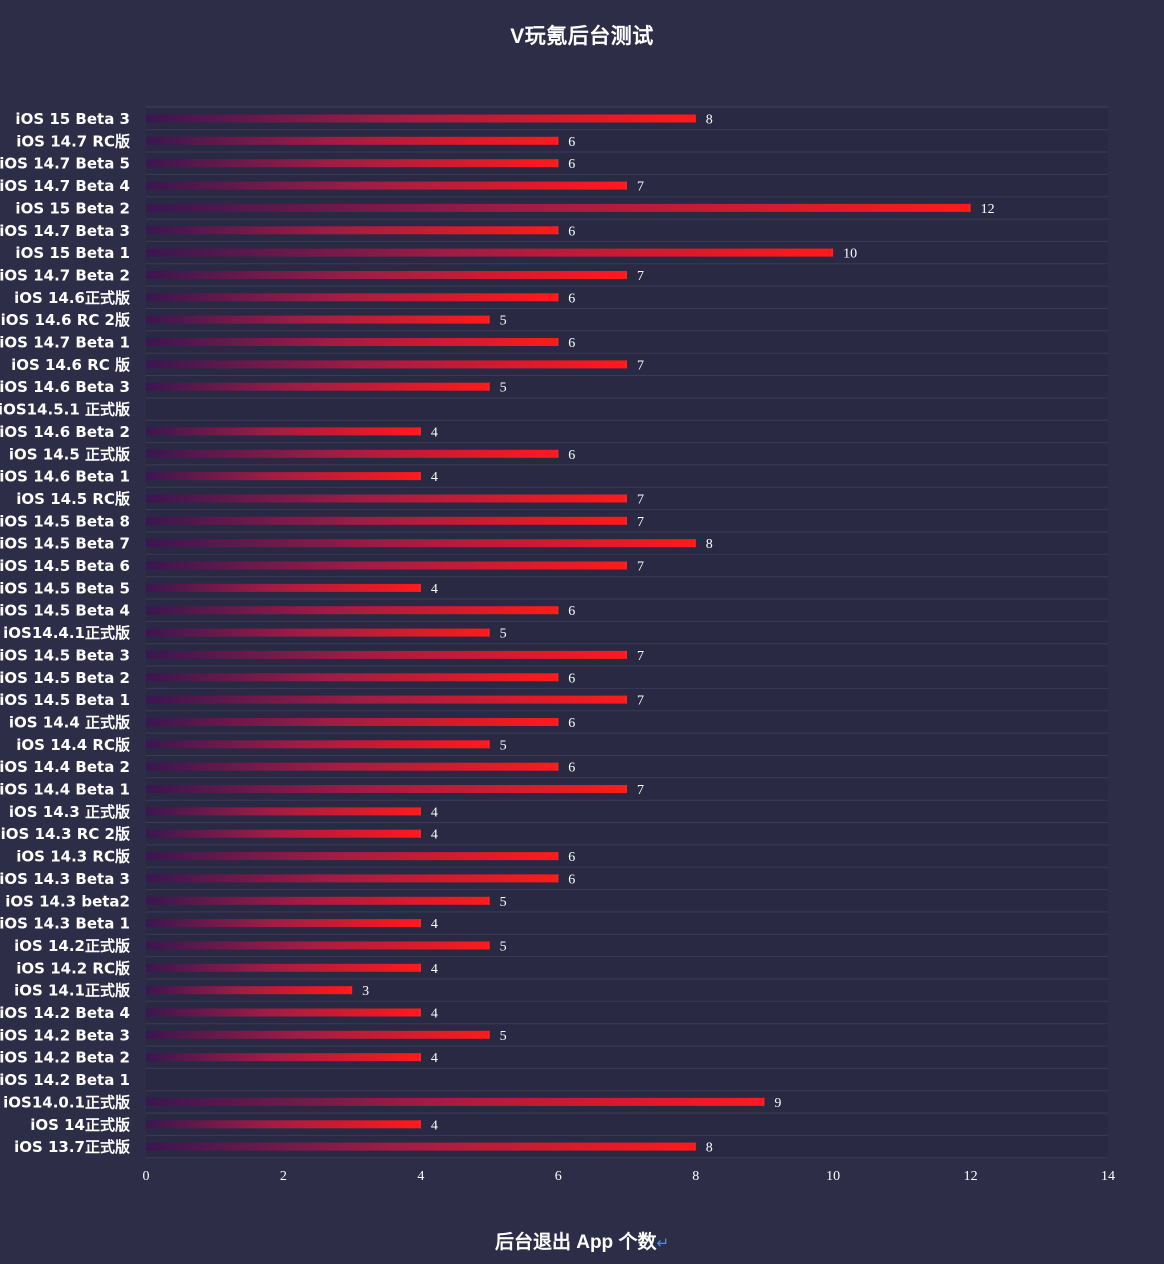  Describe the element at coordinates (73, 968) in the screenshot. I see `category-label: iOS 14.2 RC版` at that location.